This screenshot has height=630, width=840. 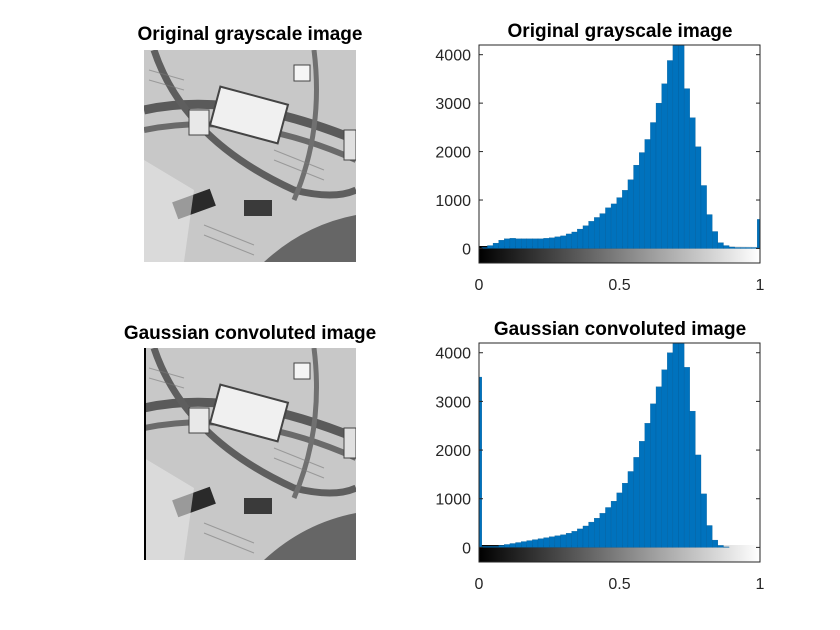 I want to click on gaussian-convoluted-image, so click(x=250, y=454).